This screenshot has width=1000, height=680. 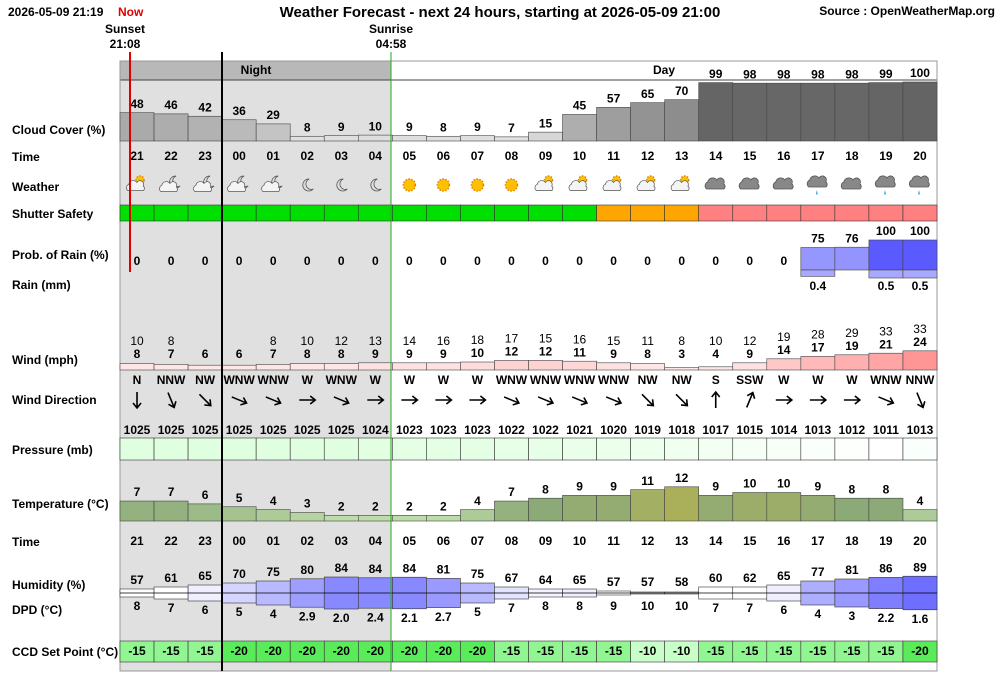 What do you see at coordinates (37, 610) in the screenshot?
I see `row-label: DPD (°C)` at bounding box center [37, 610].